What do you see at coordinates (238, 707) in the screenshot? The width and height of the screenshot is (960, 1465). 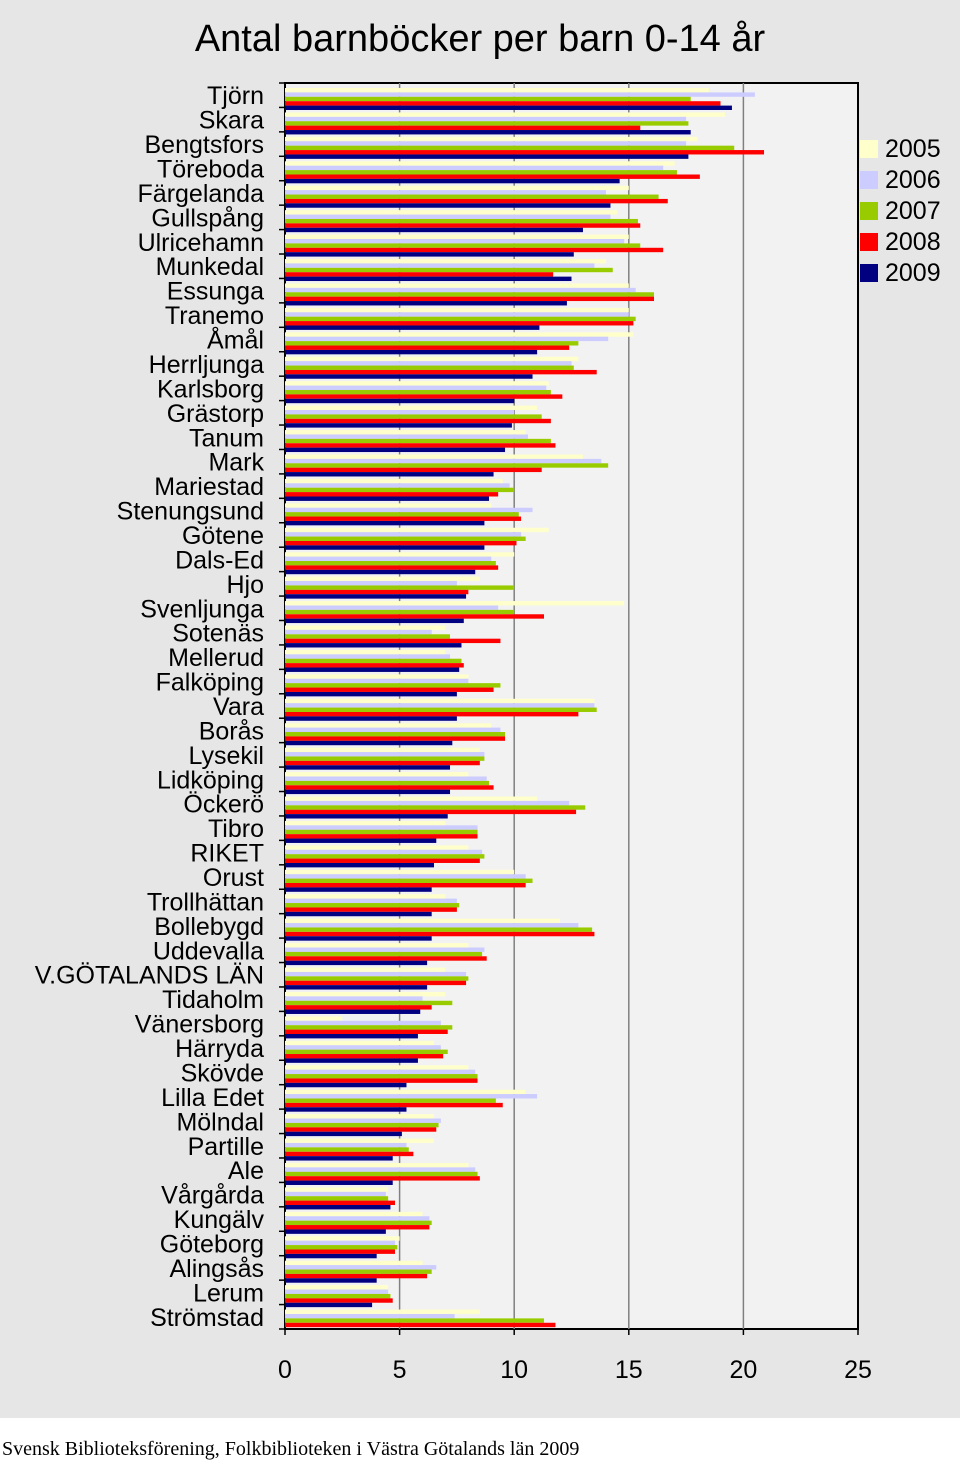 I see `category-label: Vara` at bounding box center [238, 707].